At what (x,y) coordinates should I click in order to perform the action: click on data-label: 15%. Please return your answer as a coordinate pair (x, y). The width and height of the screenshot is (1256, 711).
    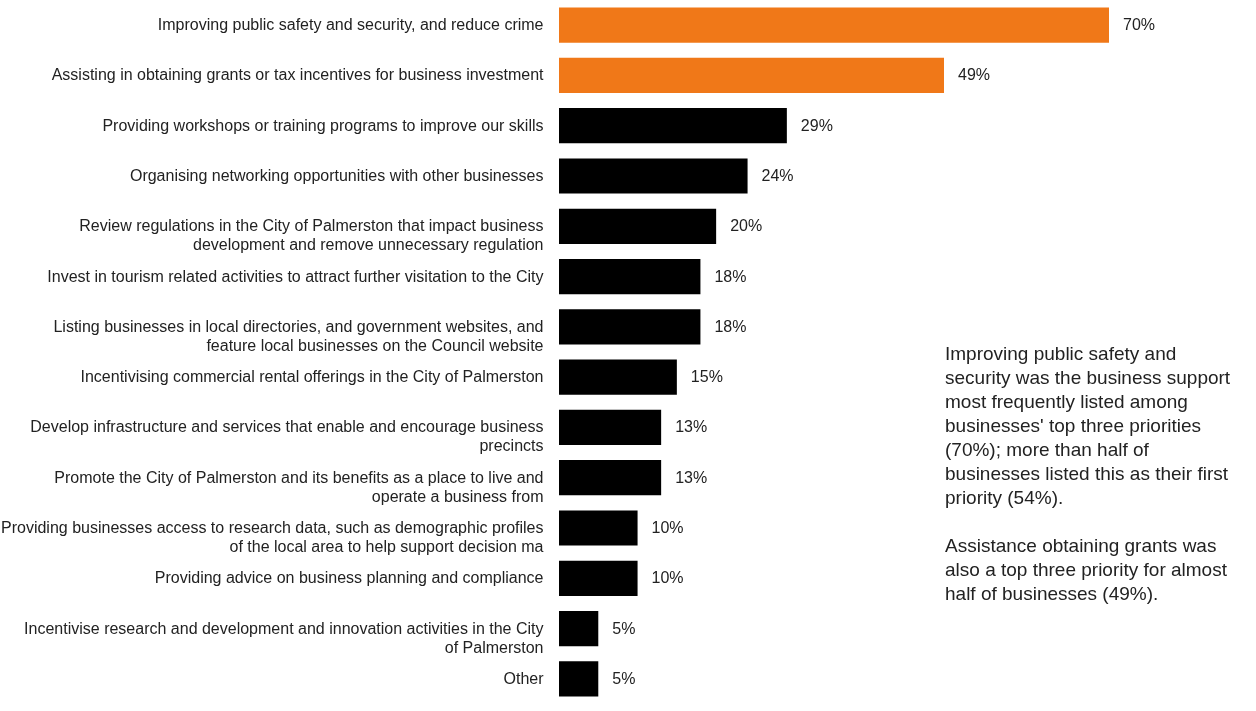
    Looking at the image, I should click on (706, 377).